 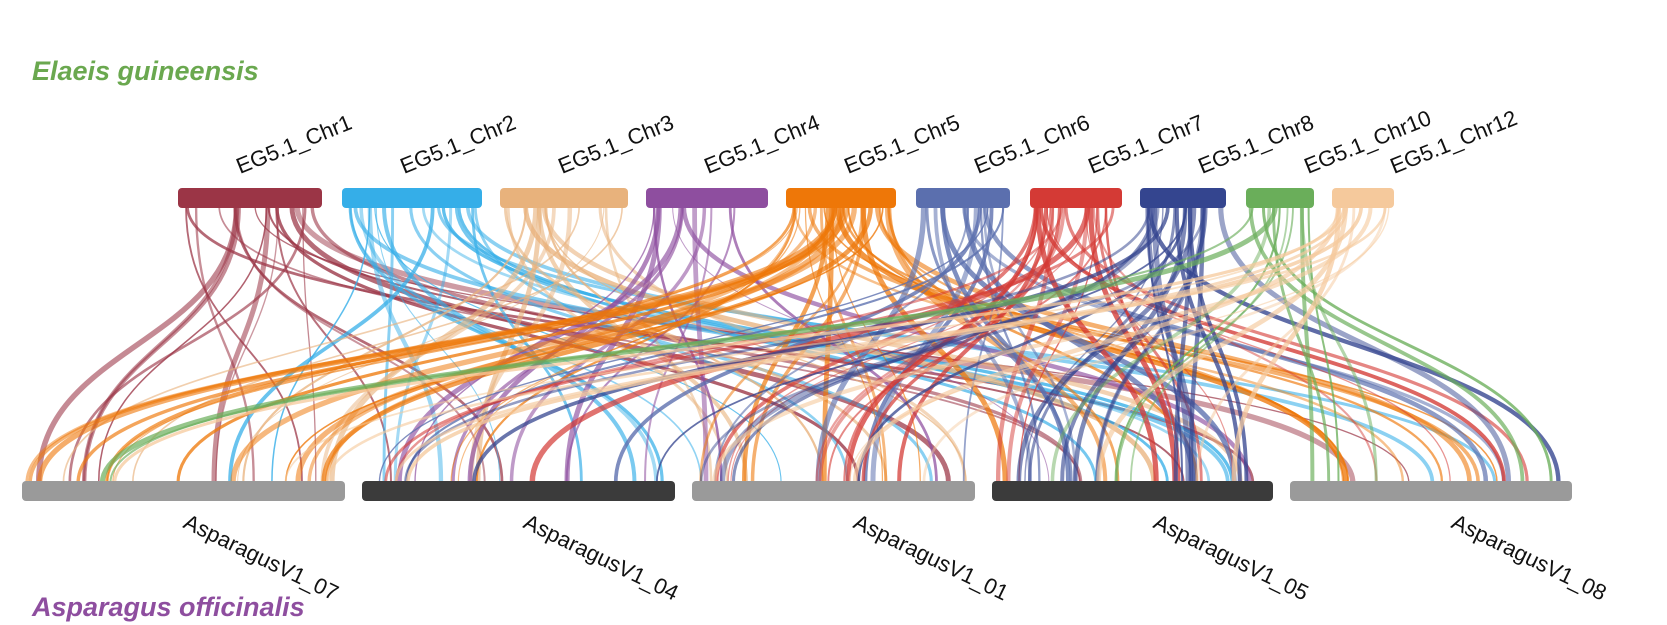 I want to click on bottom-species-label: Asparagus officinalis, so click(x=168, y=607).